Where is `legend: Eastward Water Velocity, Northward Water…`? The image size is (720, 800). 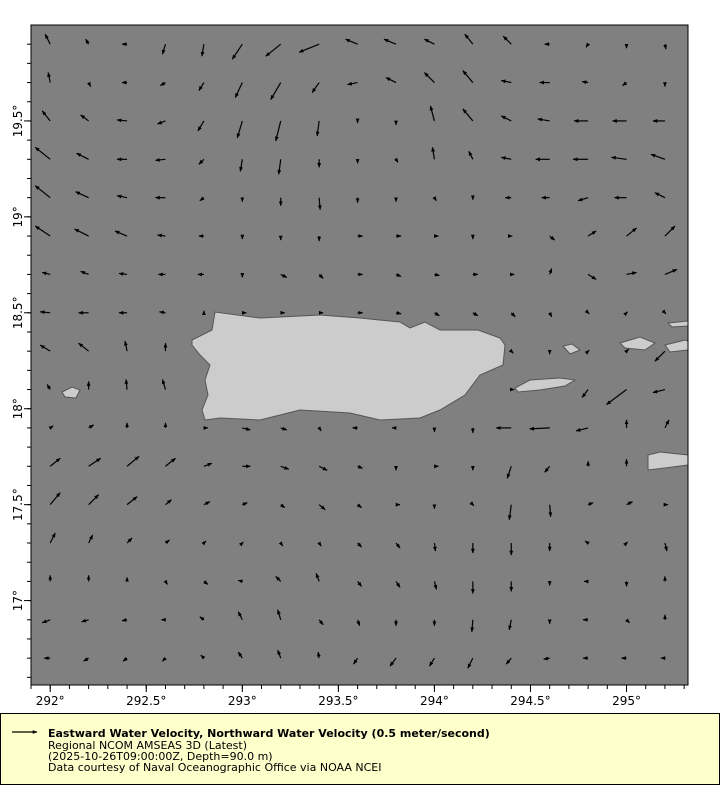 legend: Eastward Water Velocity, Northward Water… is located at coordinates (360, 749).